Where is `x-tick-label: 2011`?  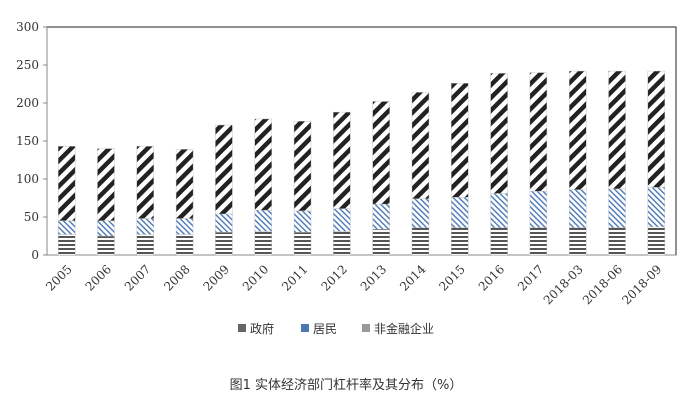 x-tick-label: 2011 is located at coordinates (294, 277).